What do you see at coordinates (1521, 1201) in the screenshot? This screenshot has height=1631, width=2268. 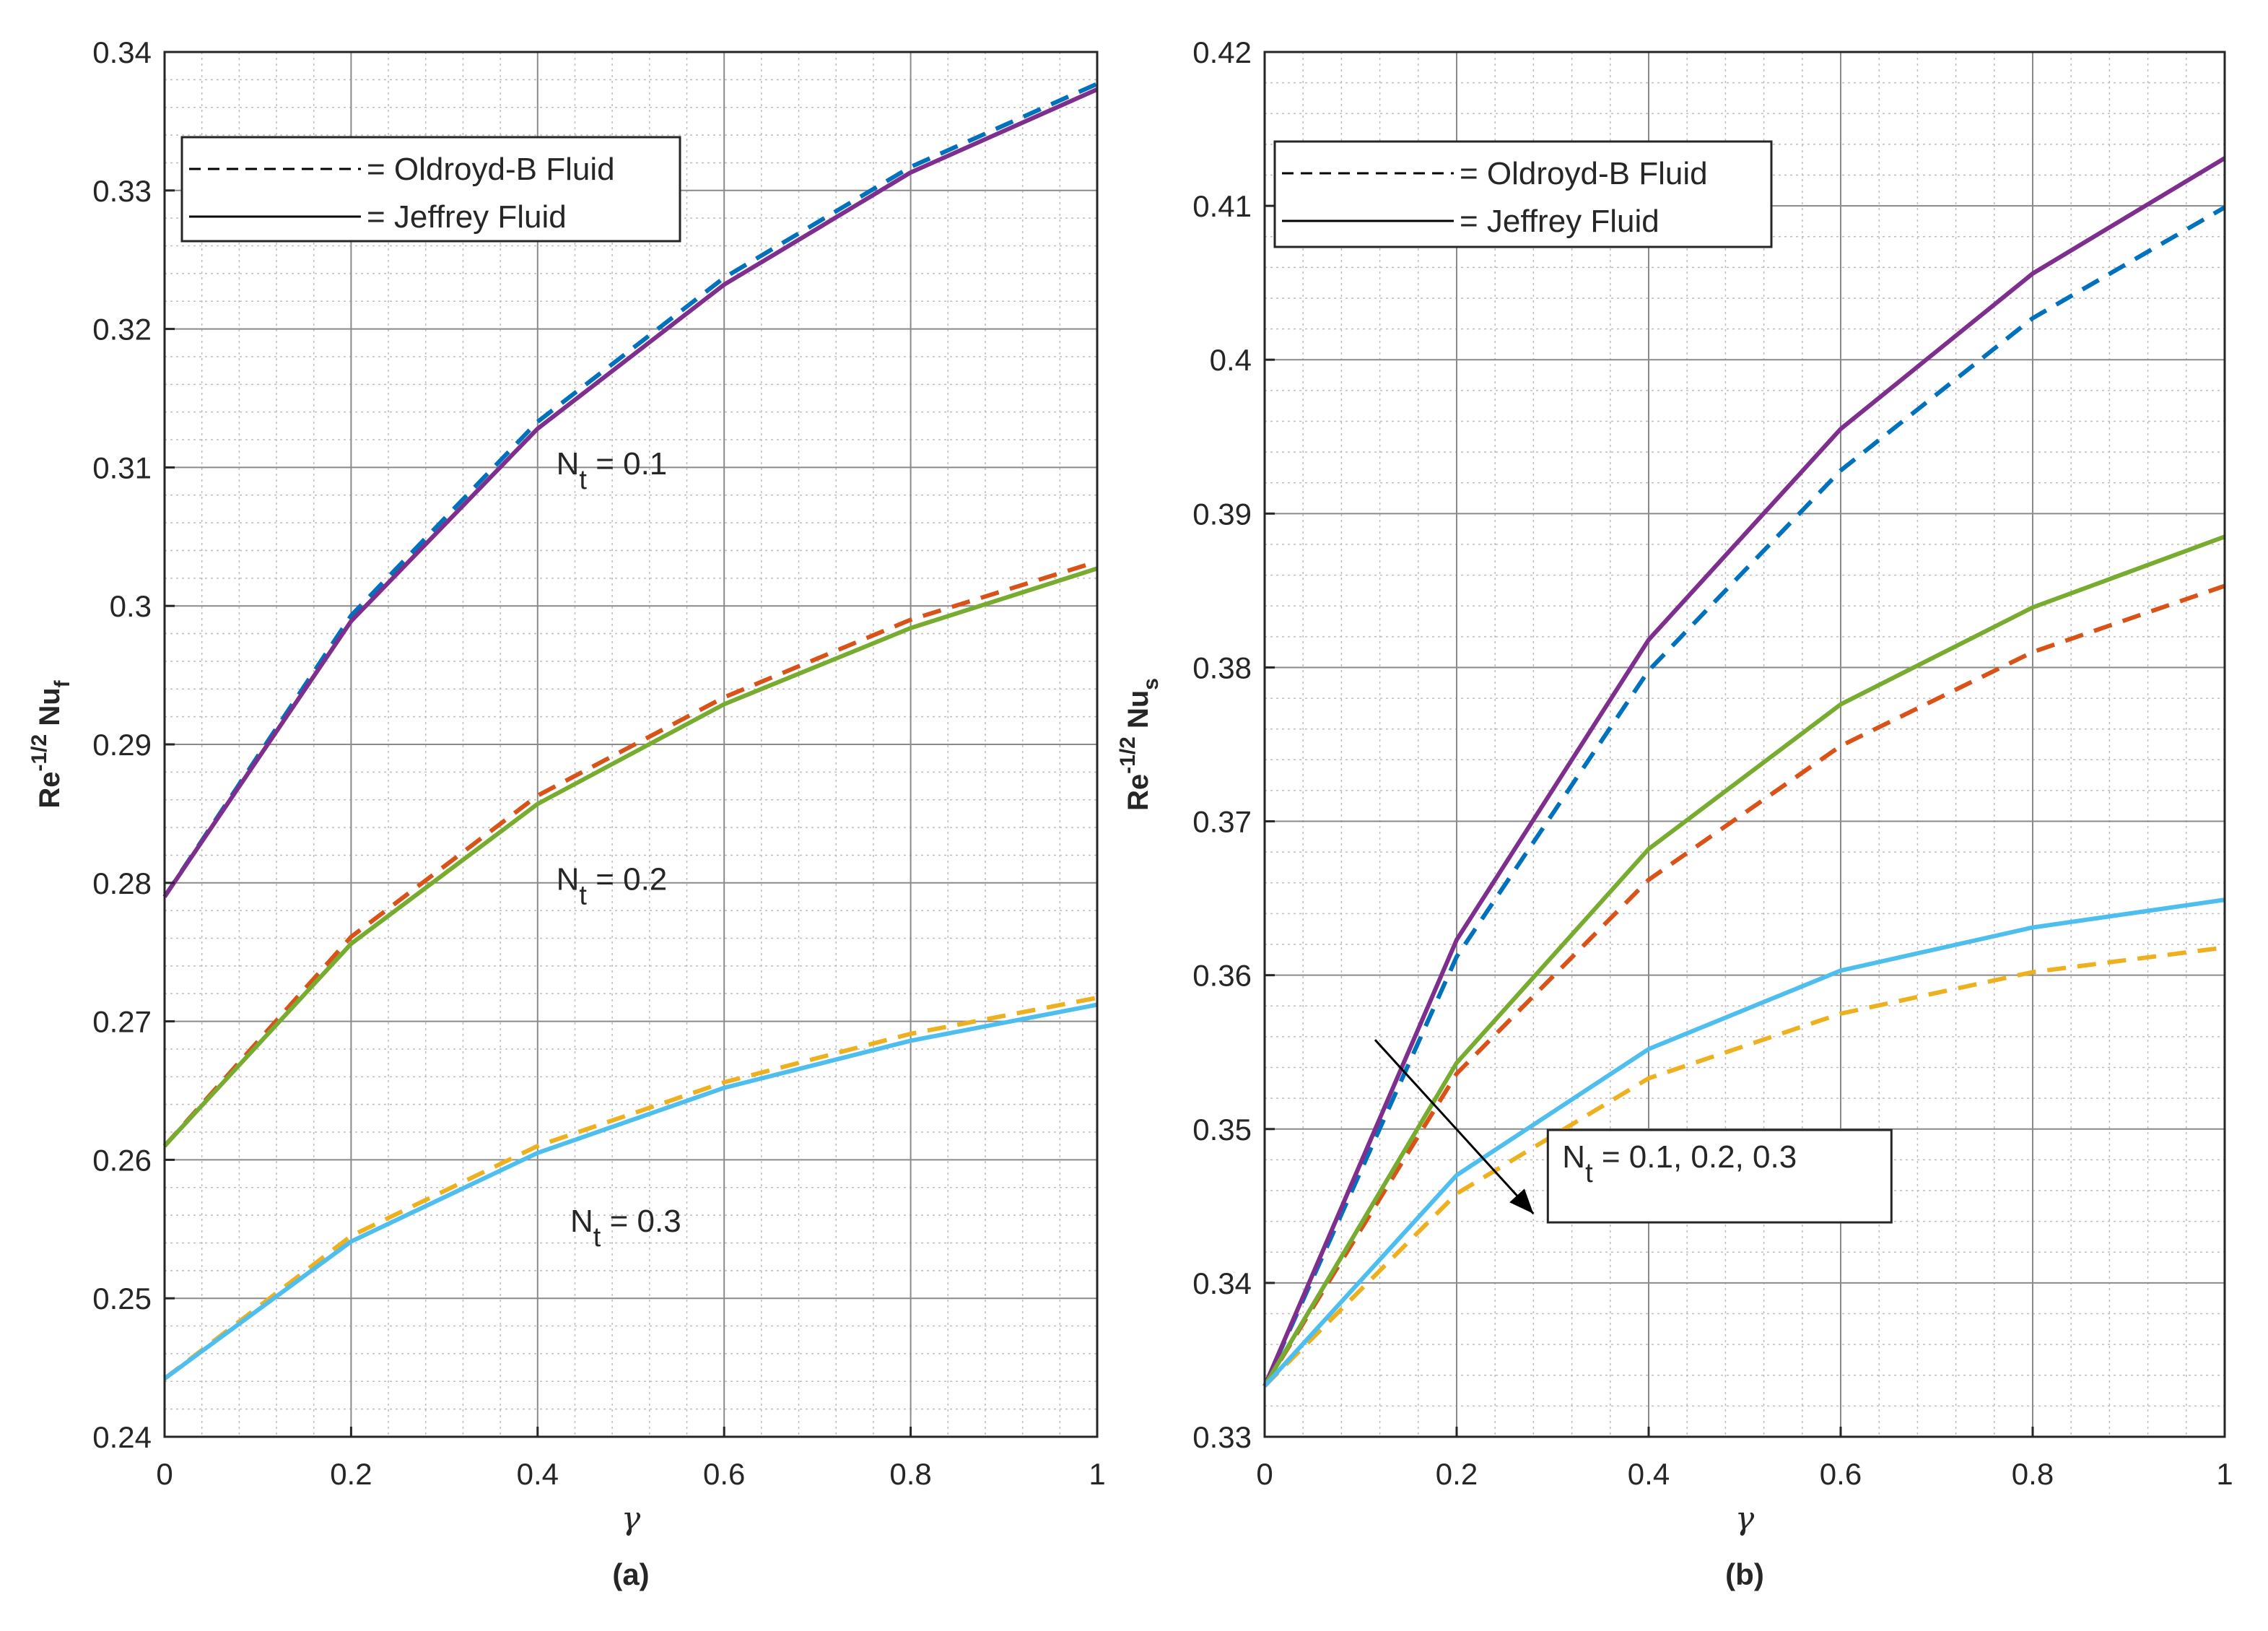 I see `trend-arrow-head` at bounding box center [1521, 1201].